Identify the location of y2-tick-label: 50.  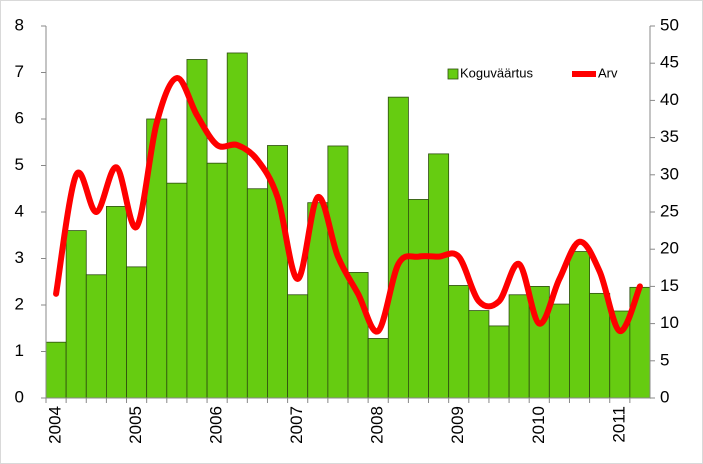
(669, 24).